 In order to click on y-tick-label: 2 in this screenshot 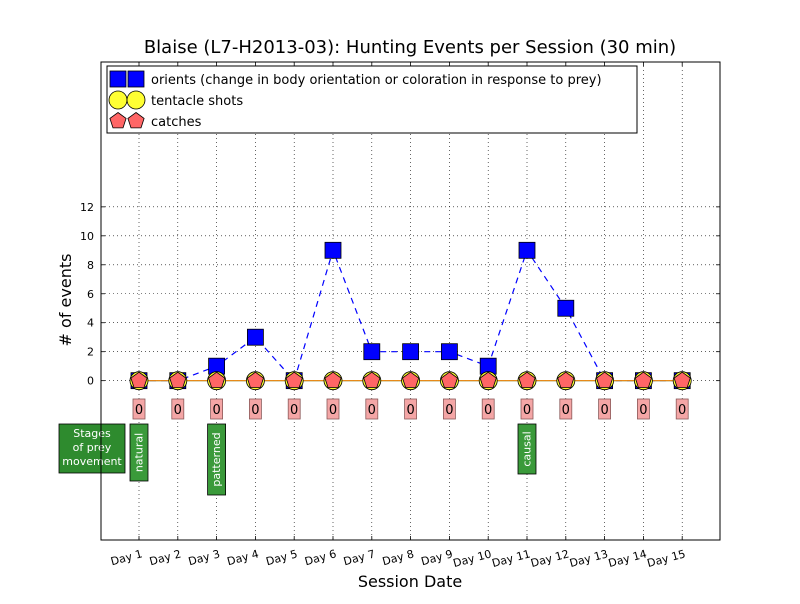, I will do `click(90, 352)`.